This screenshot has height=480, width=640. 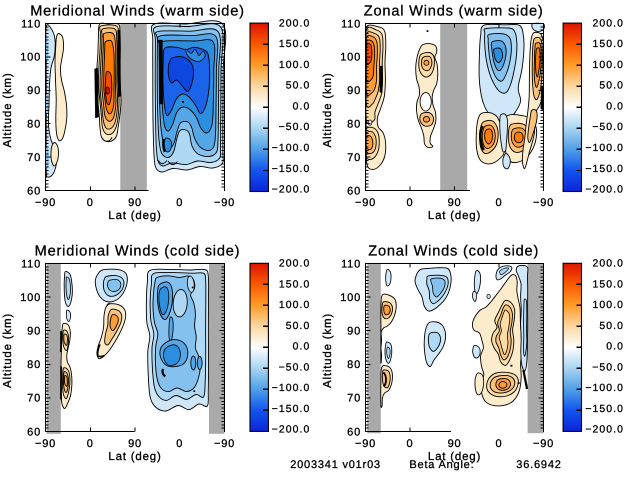 I want to click on svg-text: Meridional Winds (warm side), so click(x=137, y=11).